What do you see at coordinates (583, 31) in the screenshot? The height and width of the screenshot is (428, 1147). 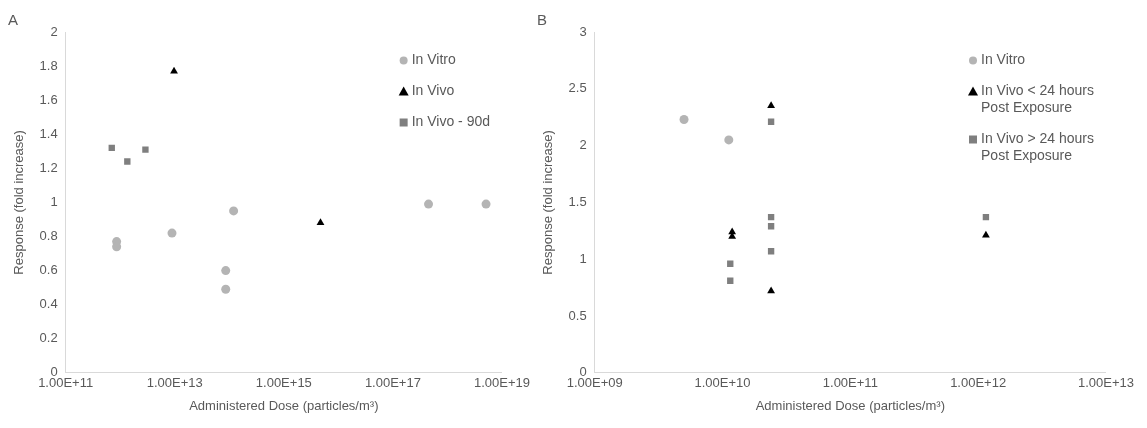 I see `y-tick-label: 3` at bounding box center [583, 31].